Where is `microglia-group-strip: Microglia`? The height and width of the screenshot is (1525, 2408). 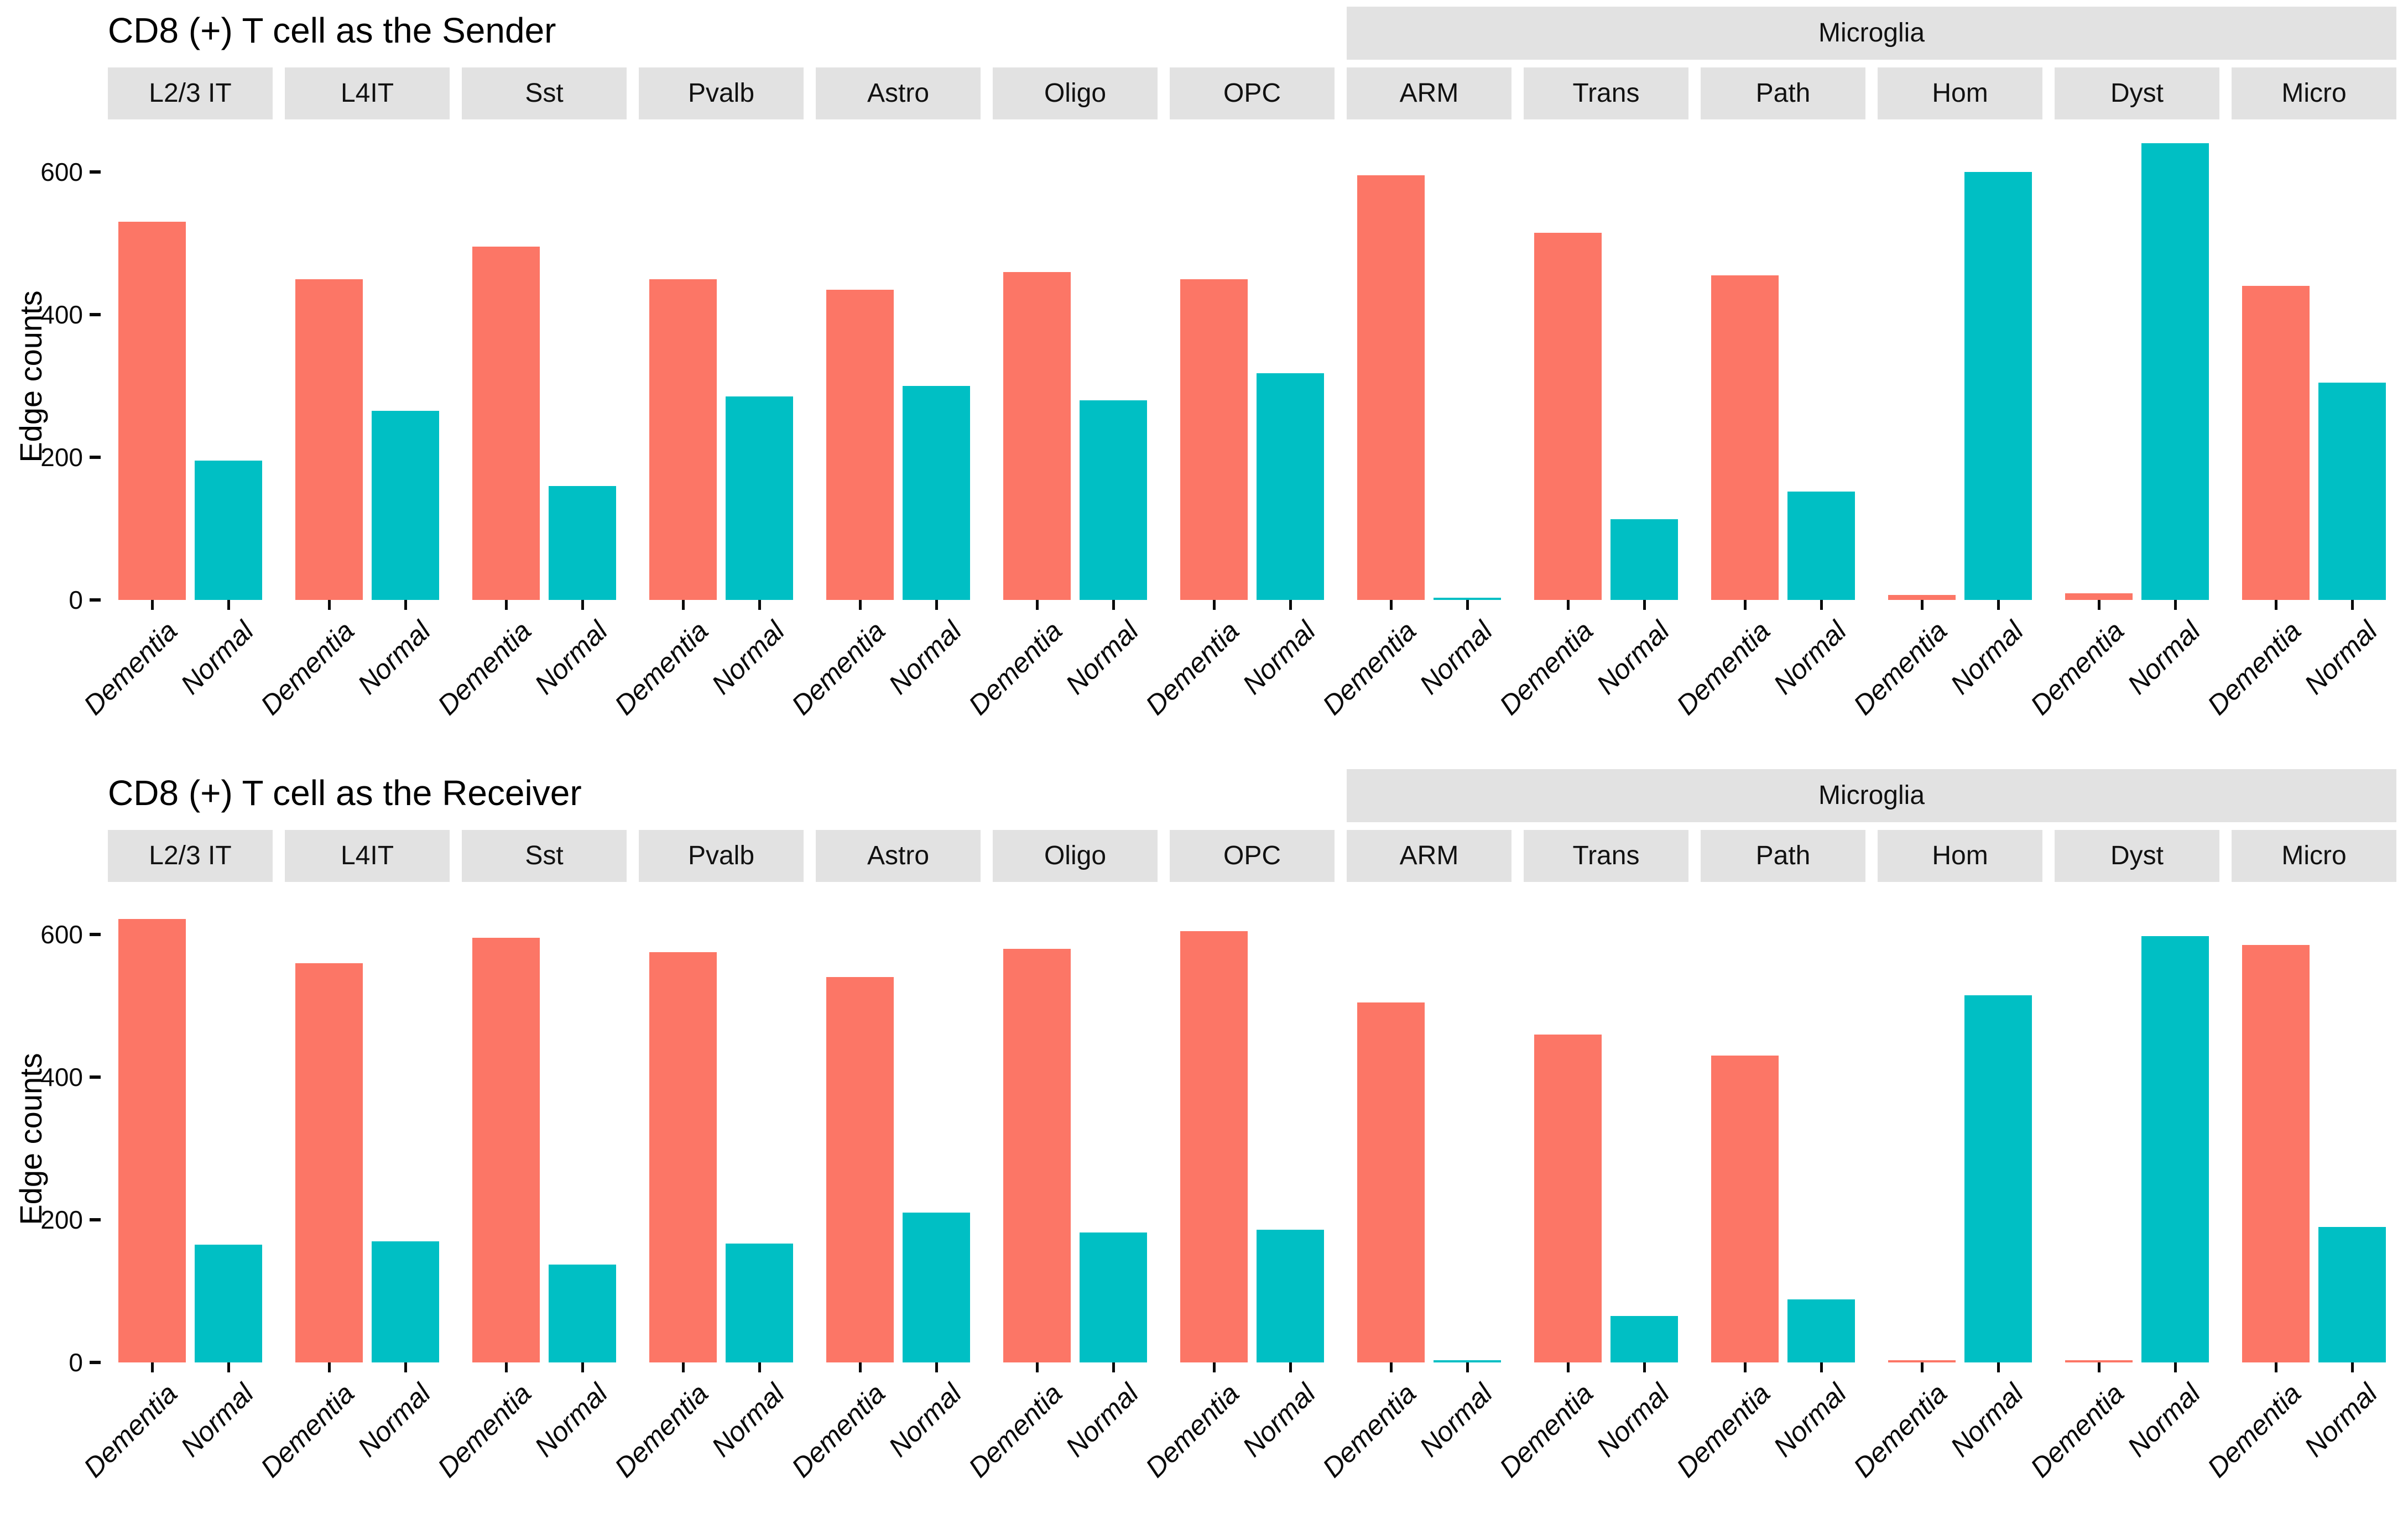 microglia-group-strip: Microglia is located at coordinates (1872, 33).